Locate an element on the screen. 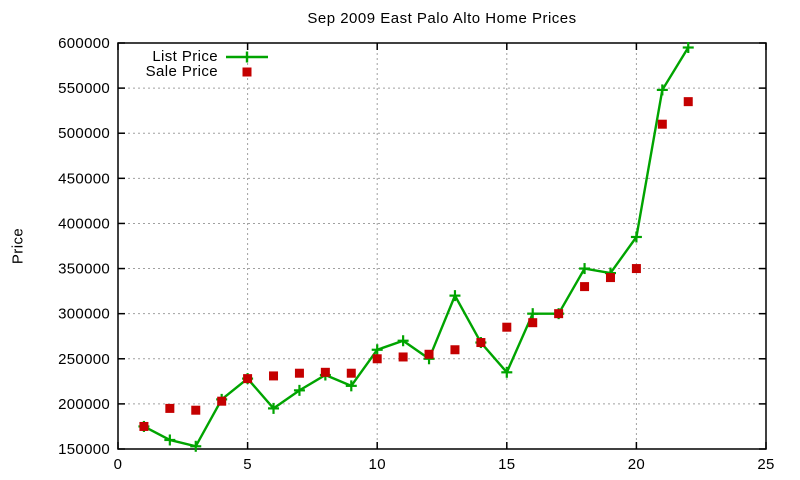 The width and height of the screenshot is (800, 480). y-tick-label: 200000 is located at coordinates (84, 404).